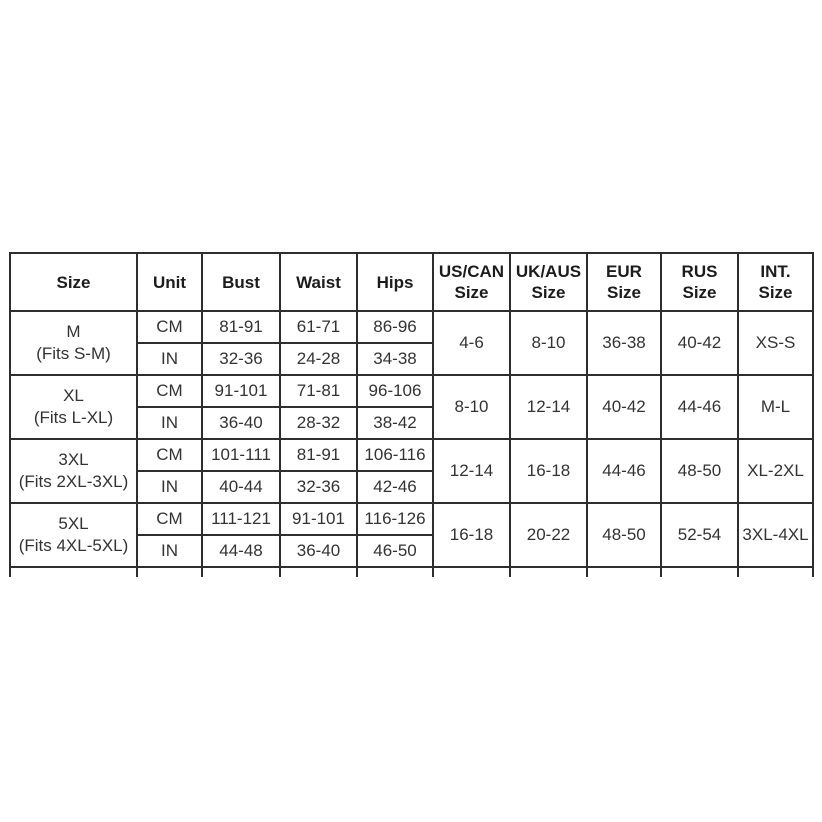  Describe the element at coordinates (73, 545) in the screenshot. I see `size-fits-label: (Fits 4XL-5XL)` at that location.